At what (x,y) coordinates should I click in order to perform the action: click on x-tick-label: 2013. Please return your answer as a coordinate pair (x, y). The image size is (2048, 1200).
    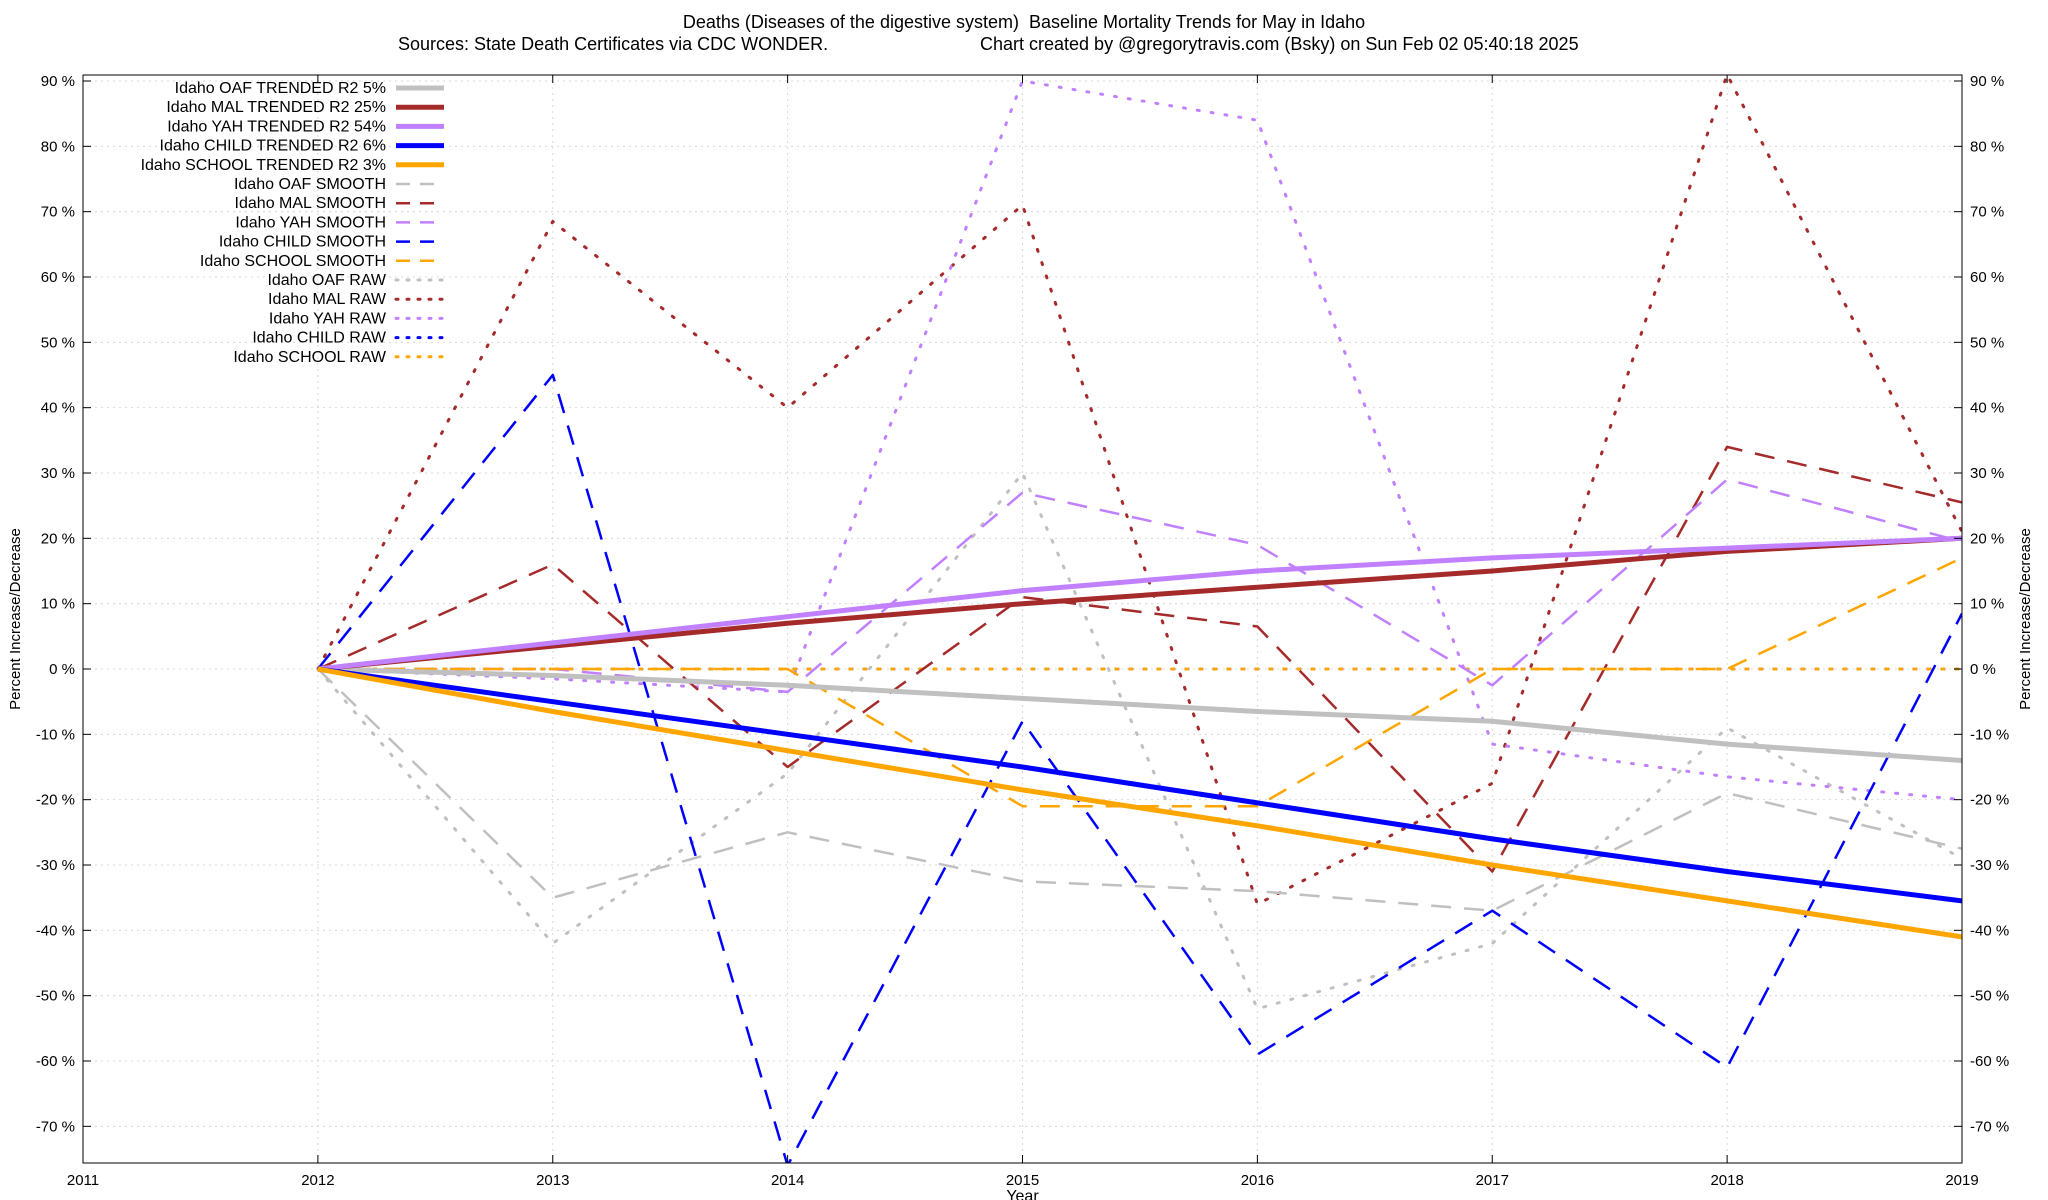
    Looking at the image, I should click on (552, 1180).